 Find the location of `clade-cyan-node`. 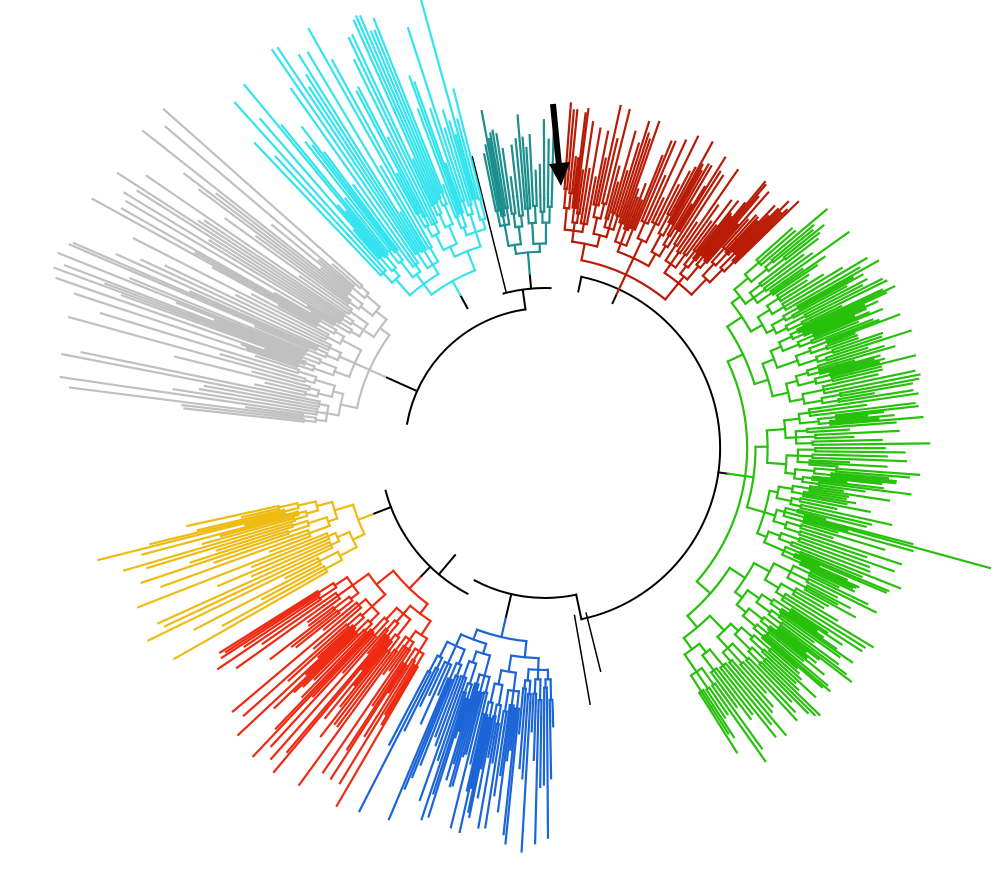

clade-cyan-node is located at coordinates (449, 225).